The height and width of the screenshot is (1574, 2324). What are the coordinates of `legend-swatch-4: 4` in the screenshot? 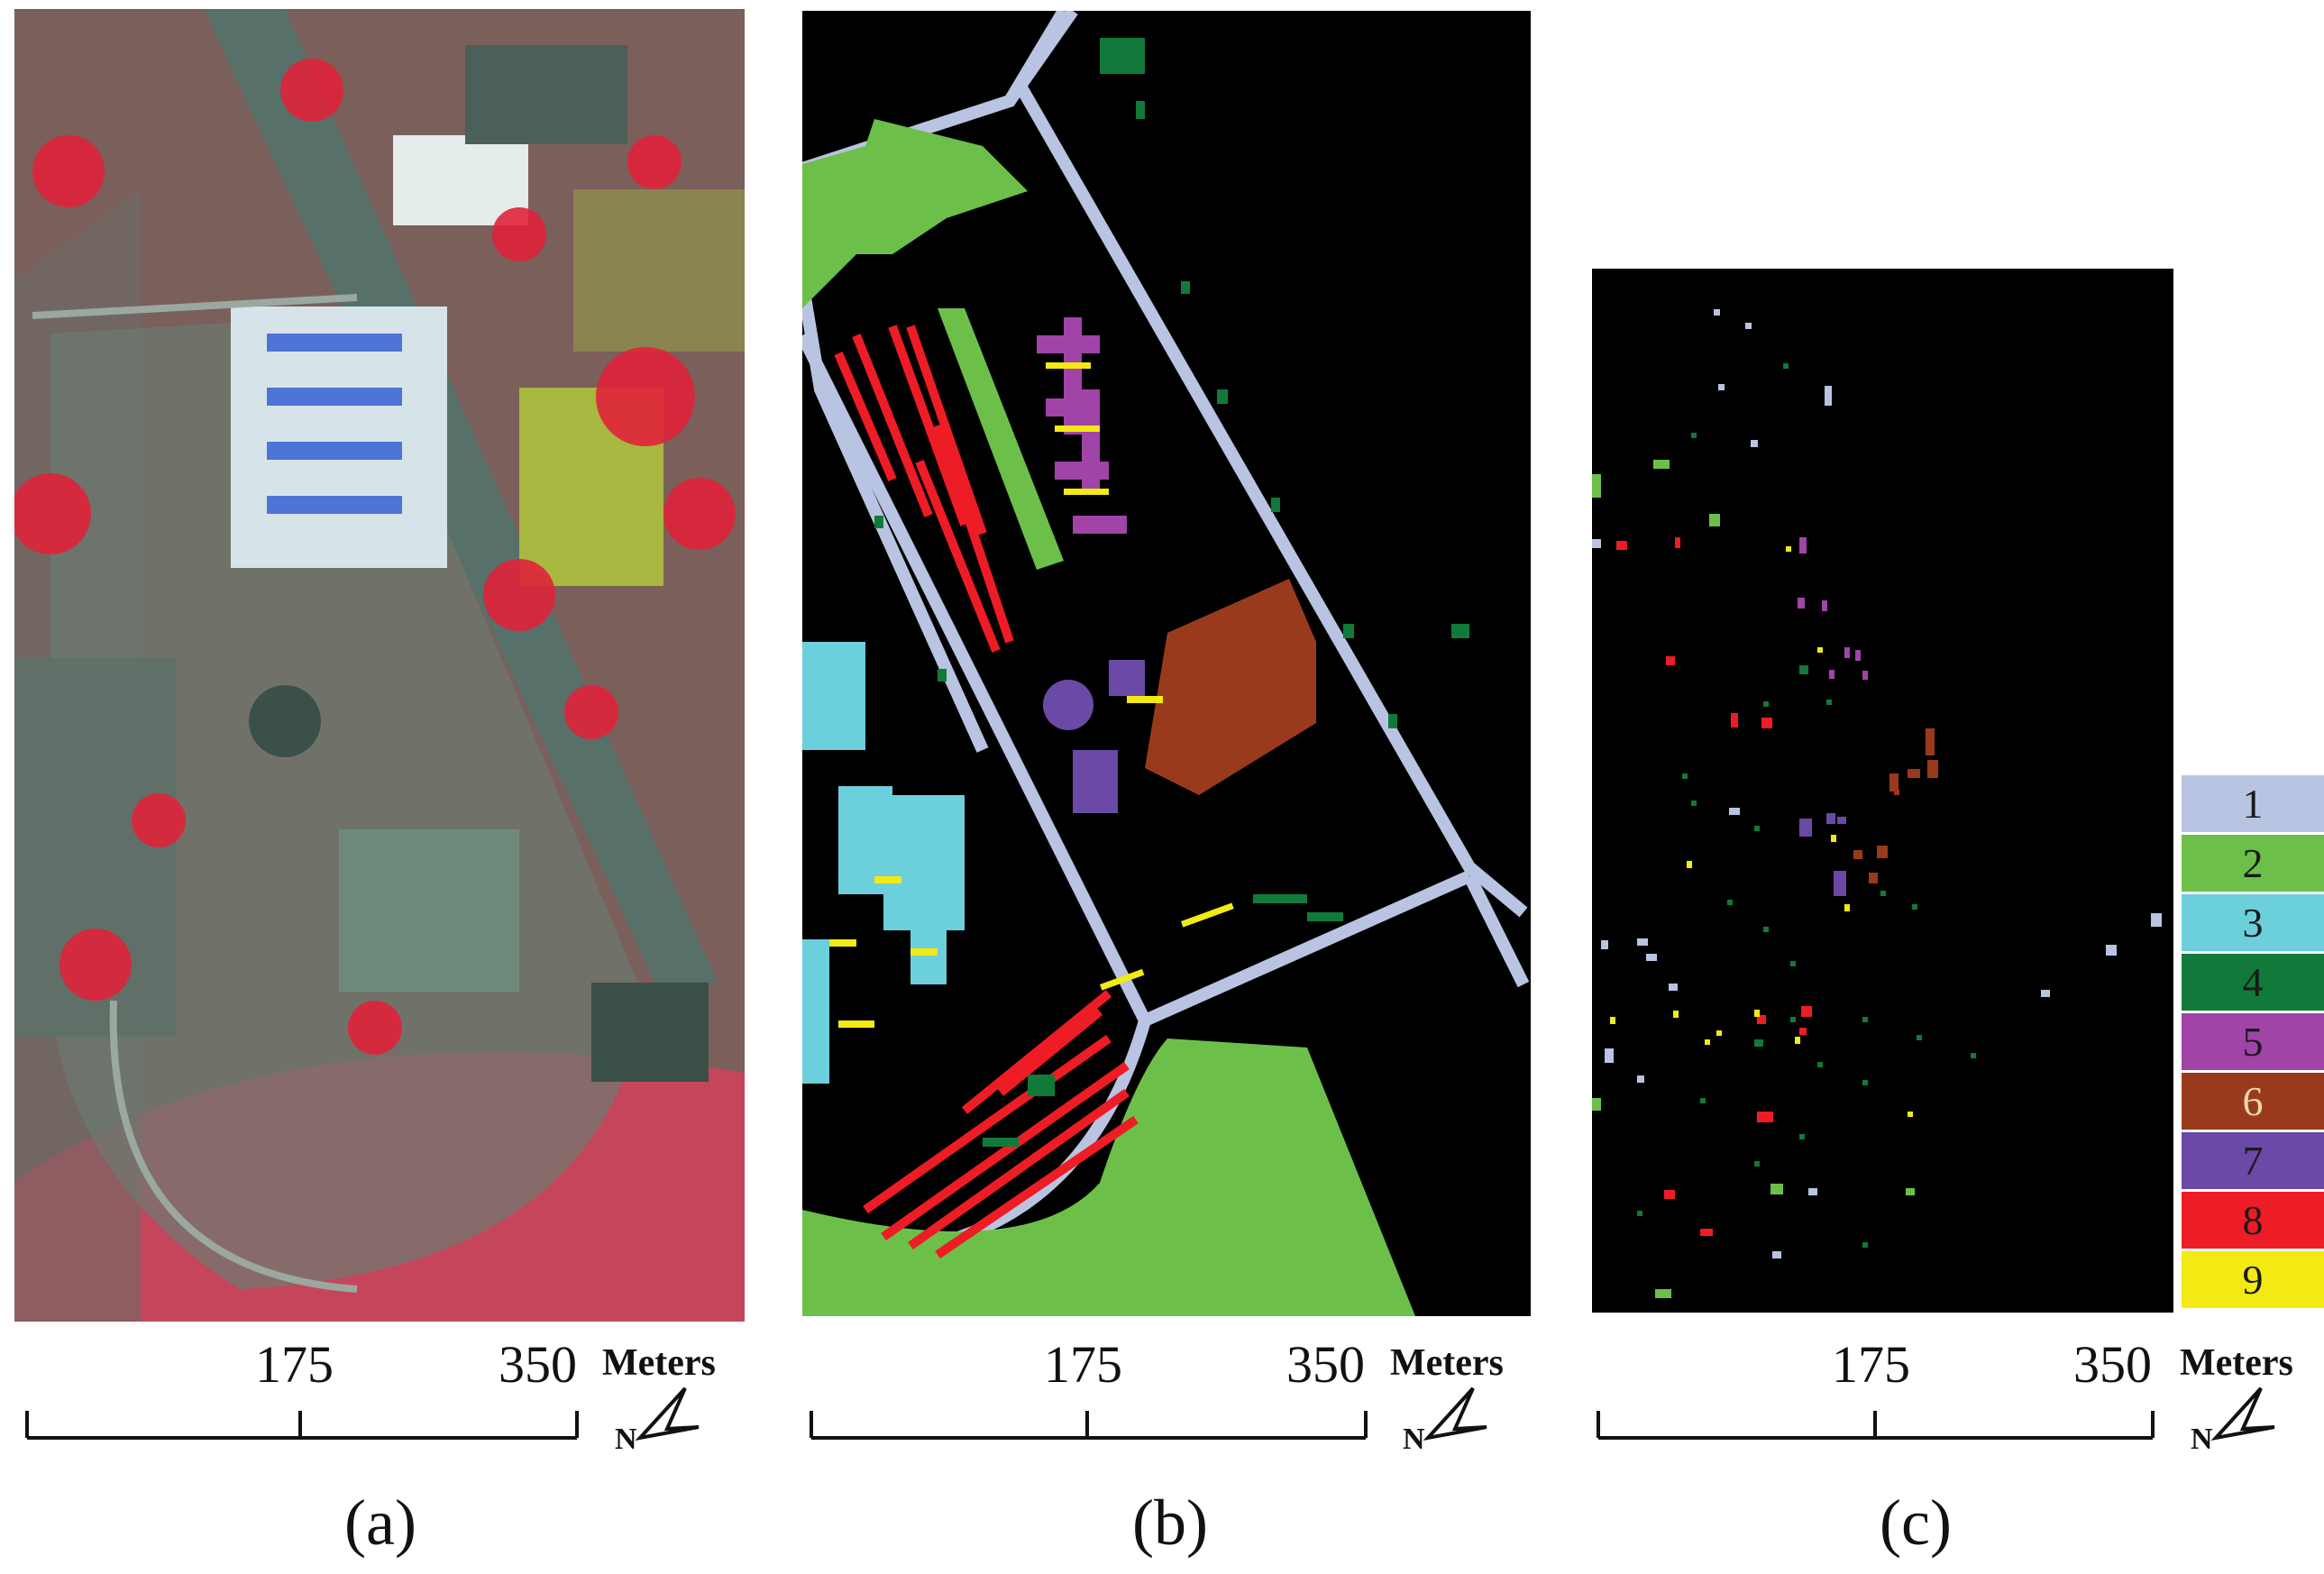 It's located at (2253, 983).